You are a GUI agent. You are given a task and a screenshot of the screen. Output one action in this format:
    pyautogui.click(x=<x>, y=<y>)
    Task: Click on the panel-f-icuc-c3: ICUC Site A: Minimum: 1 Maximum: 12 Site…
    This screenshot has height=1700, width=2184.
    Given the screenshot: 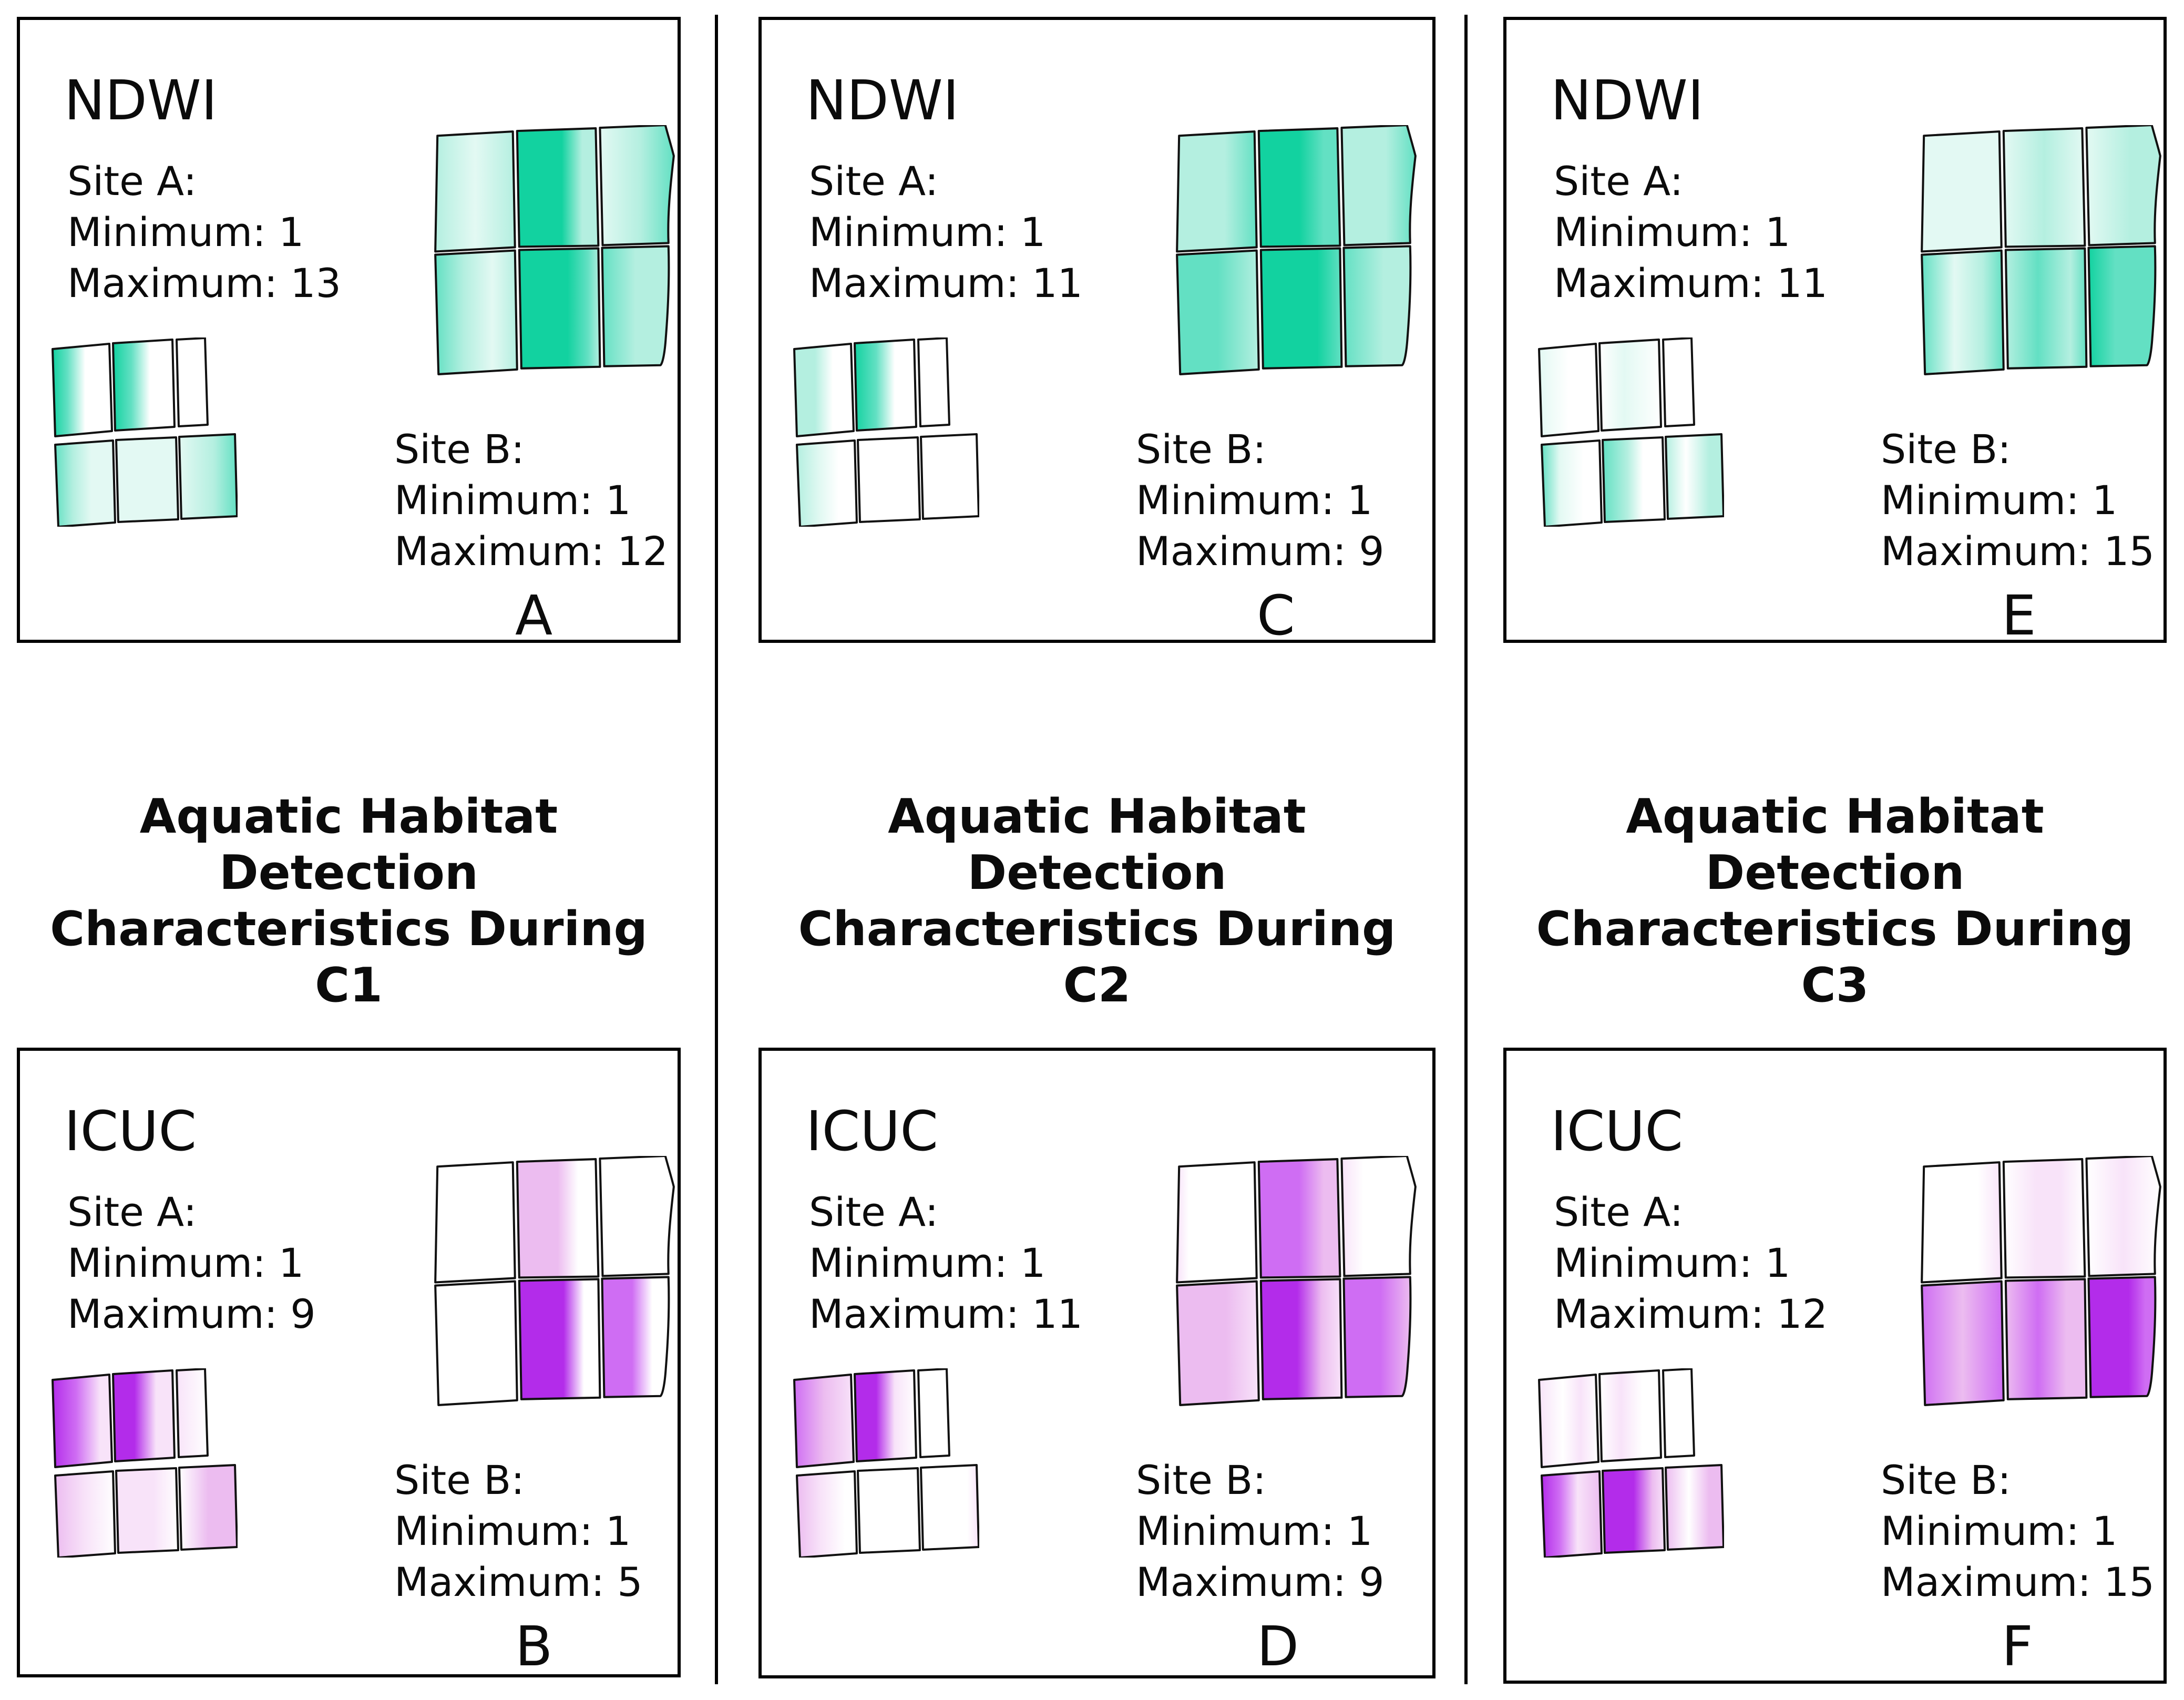 What is the action you would take?
    pyautogui.click(x=1835, y=1366)
    